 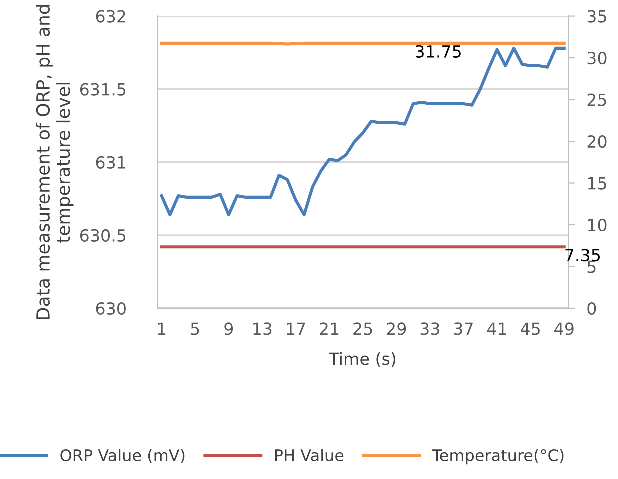 I want to click on y2-tick-label: 10, so click(x=597, y=225).